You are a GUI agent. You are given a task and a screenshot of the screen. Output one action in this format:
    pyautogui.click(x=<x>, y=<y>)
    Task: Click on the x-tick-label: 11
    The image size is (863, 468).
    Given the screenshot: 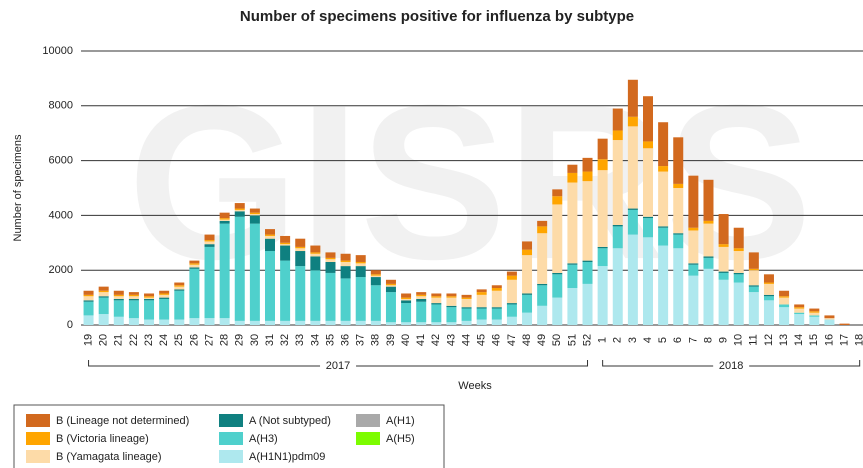 What is the action you would take?
    pyautogui.click(x=754, y=339)
    